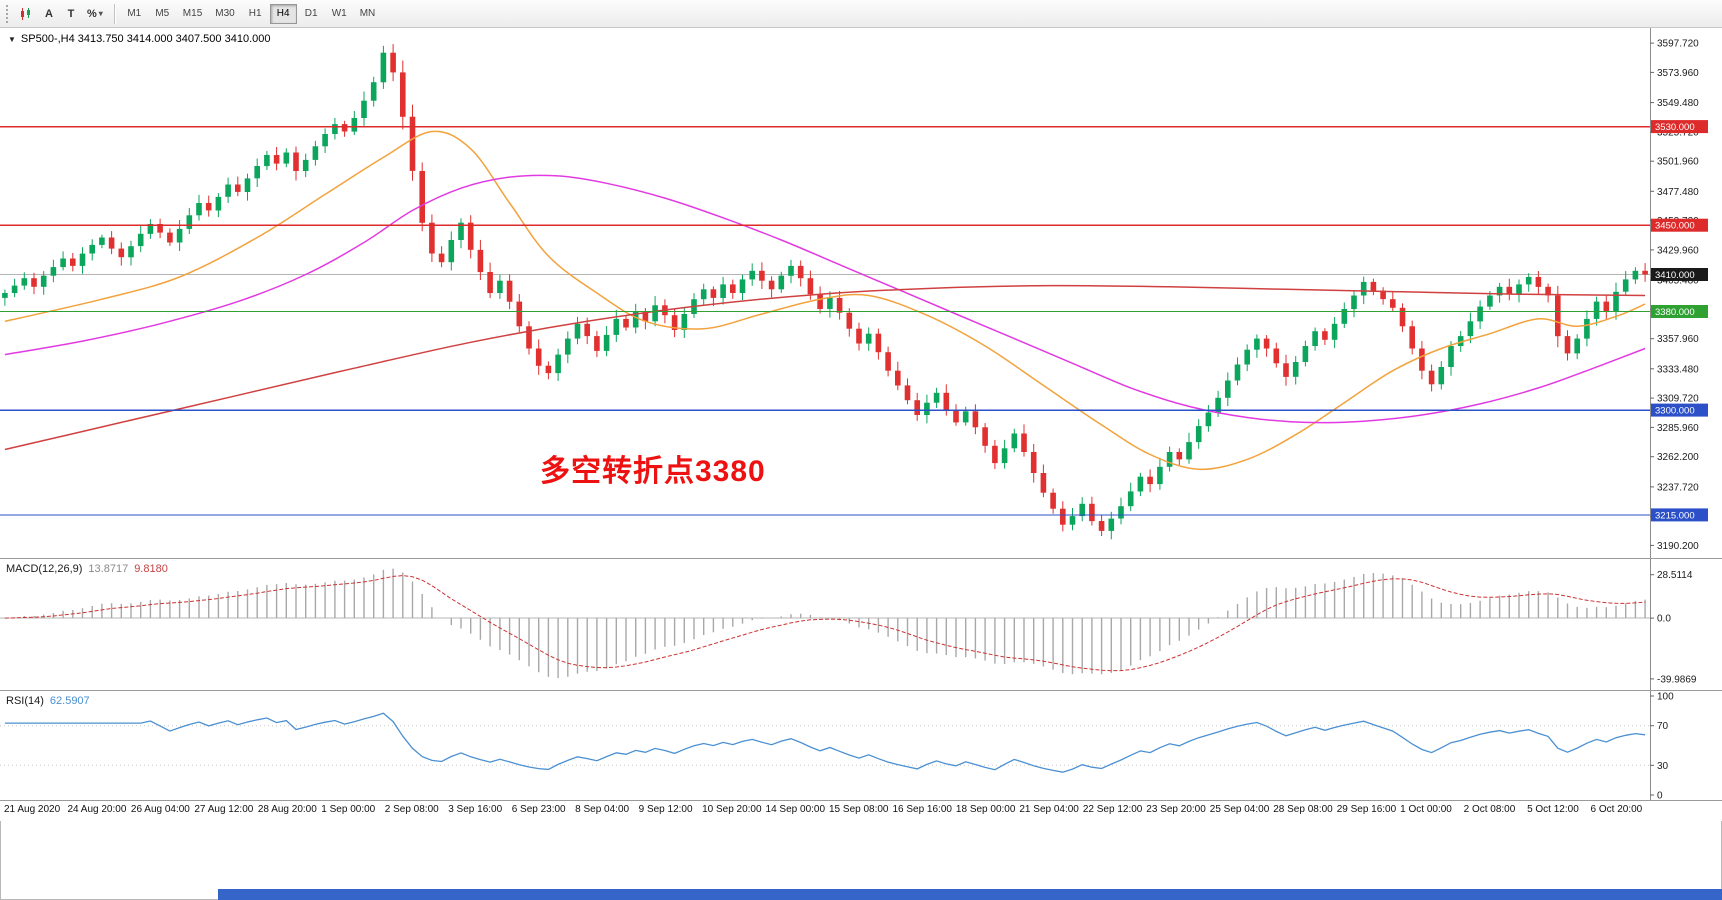 This screenshot has width=1722, height=900. Describe the element at coordinates (1239, 809) in the screenshot. I see `time-label: 25 Sep 04:00` at that location.